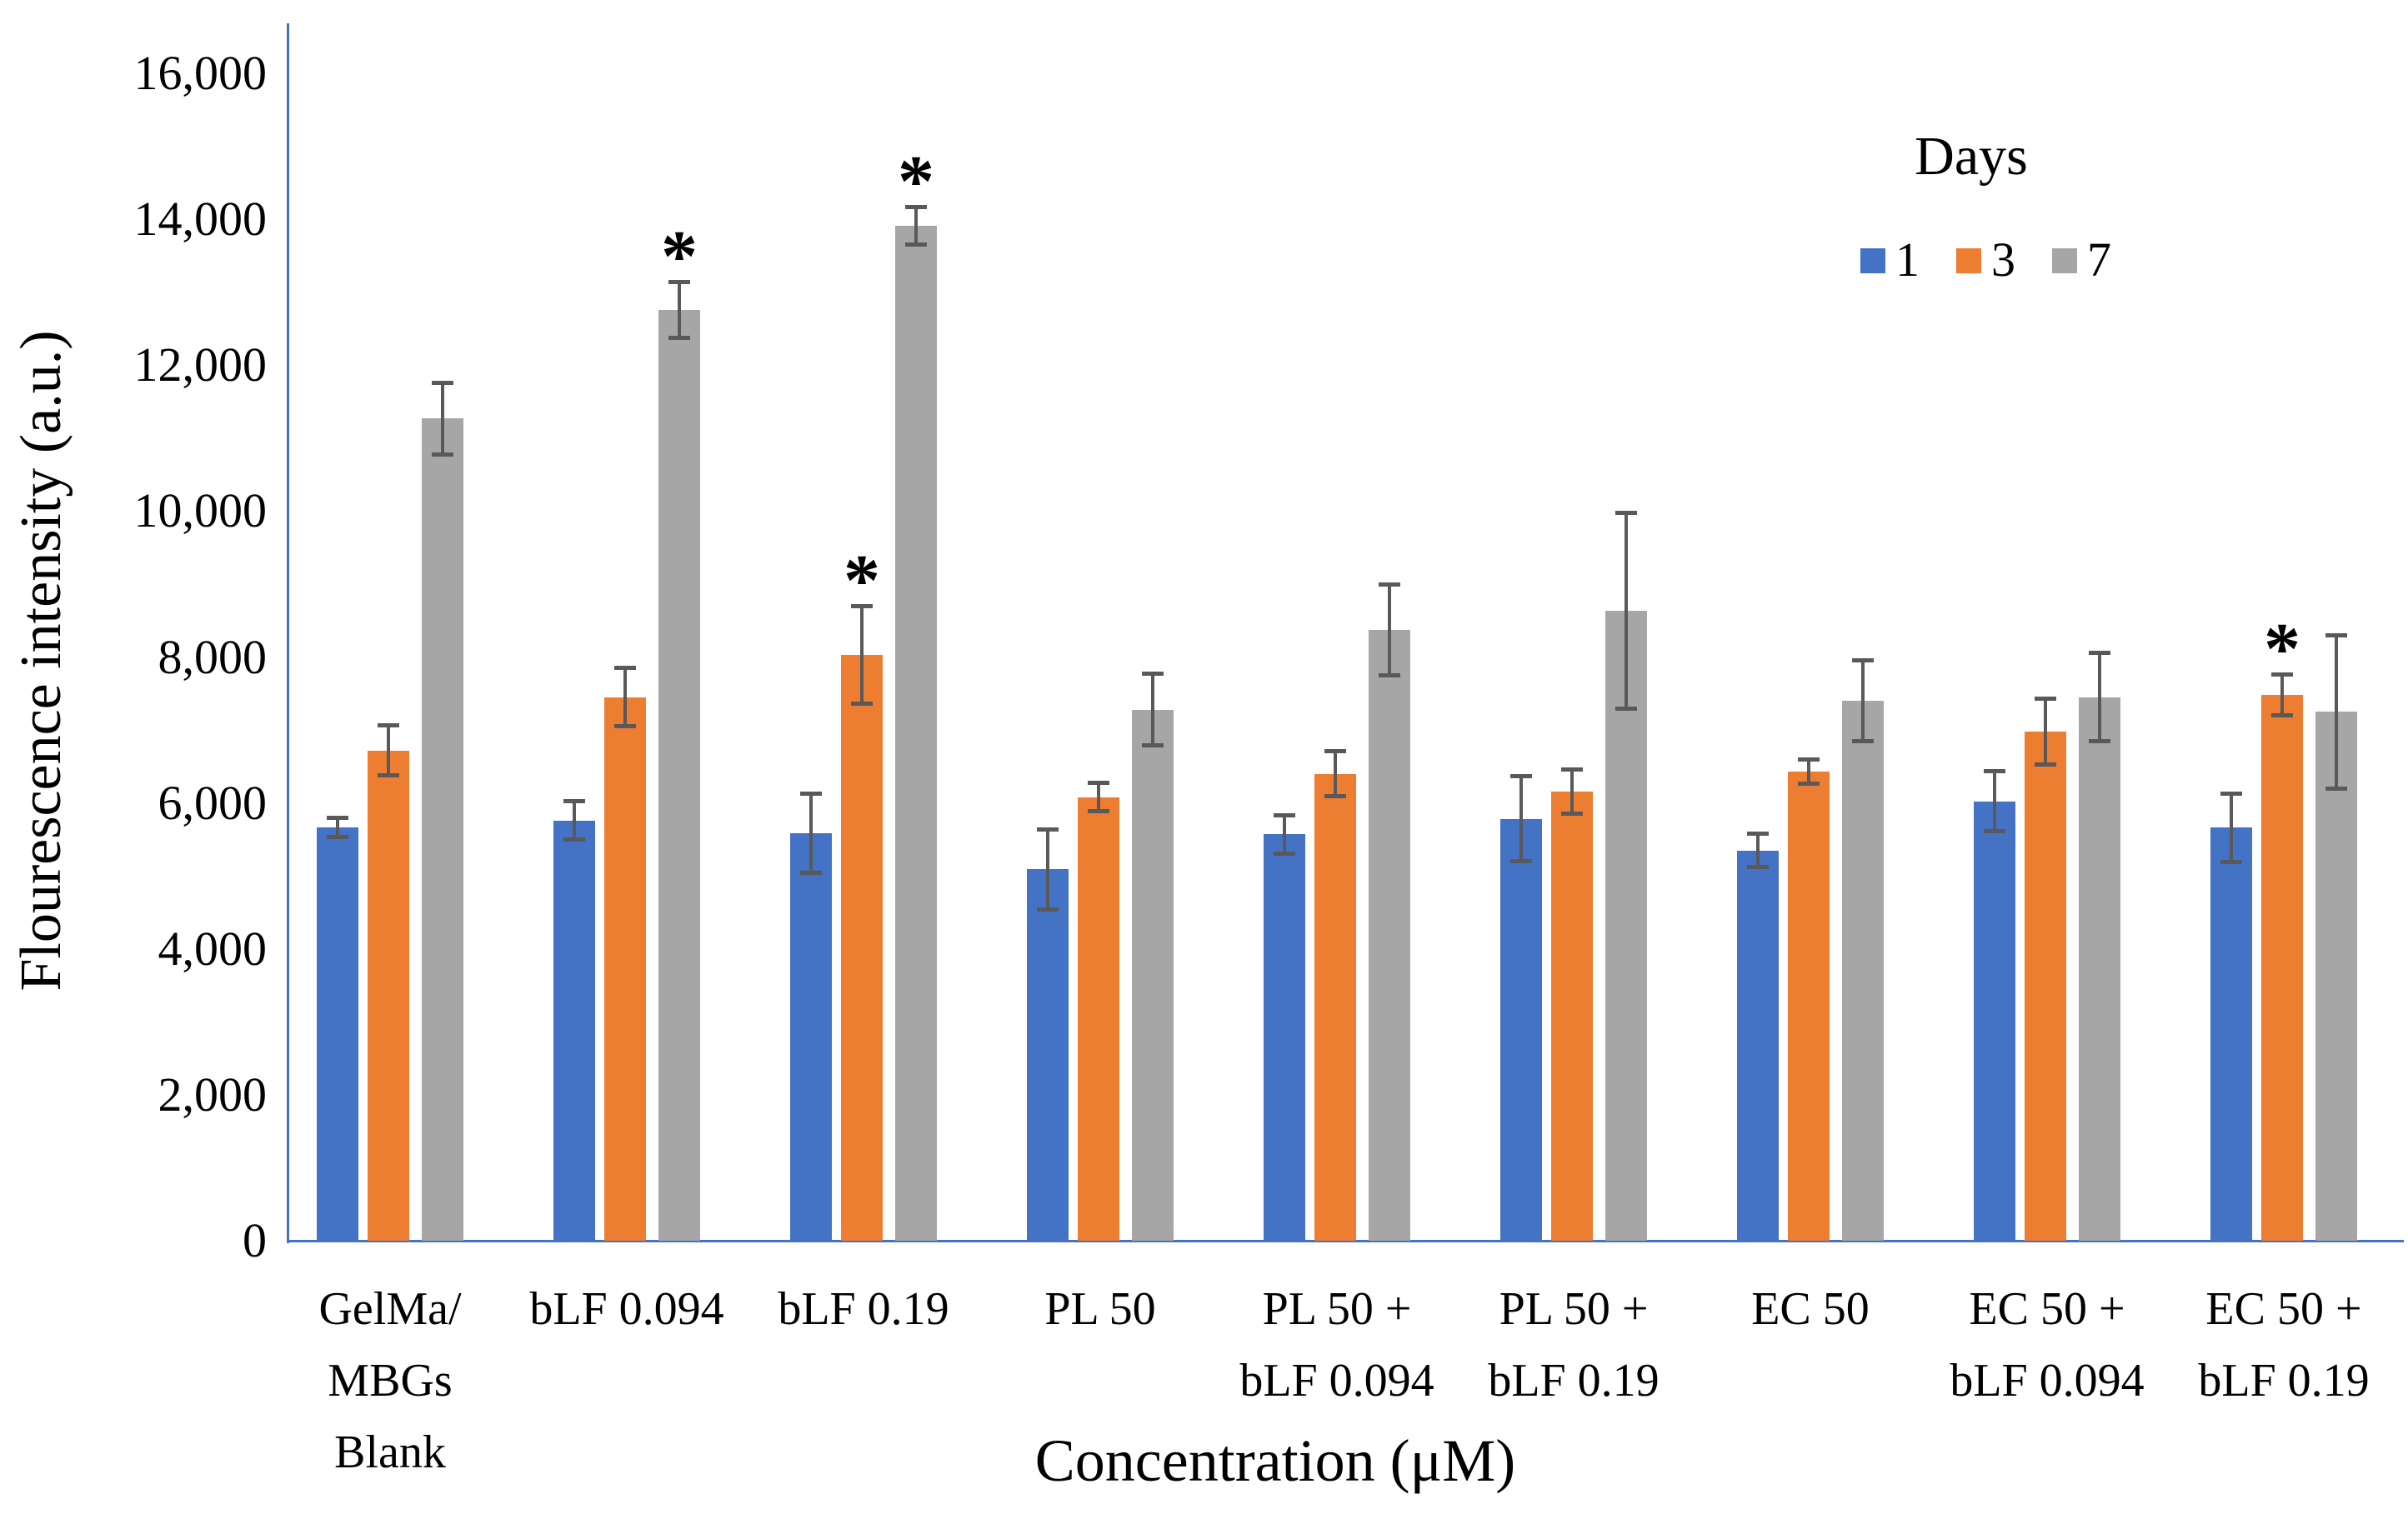  I want to click on bar-day7-group5, so click(1389, 935).